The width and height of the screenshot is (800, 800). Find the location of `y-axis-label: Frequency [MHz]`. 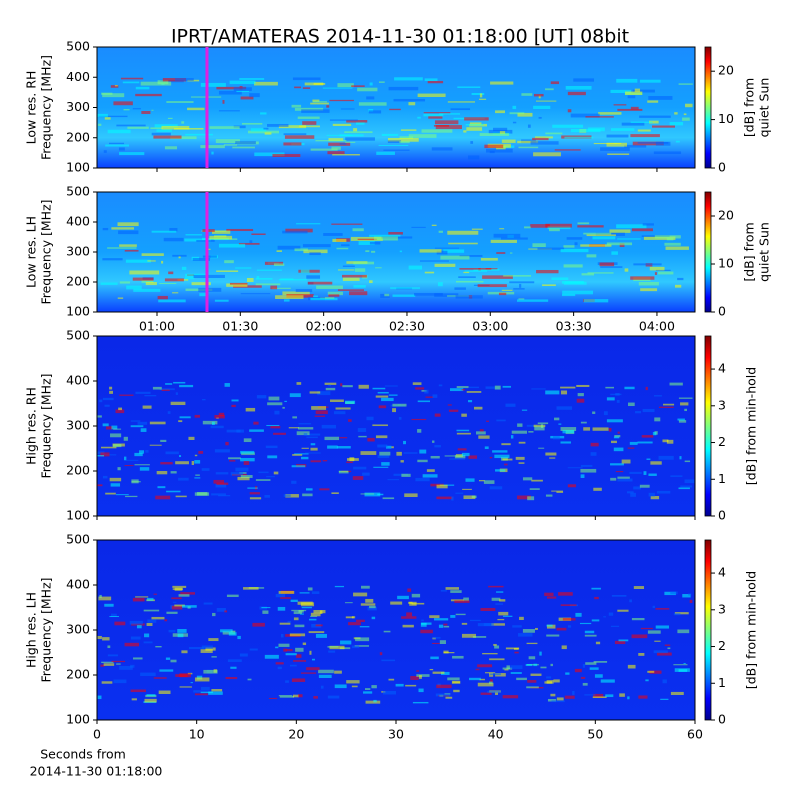

y-axis-label: Frequency [MHz] is located at coordinates (46, 107).